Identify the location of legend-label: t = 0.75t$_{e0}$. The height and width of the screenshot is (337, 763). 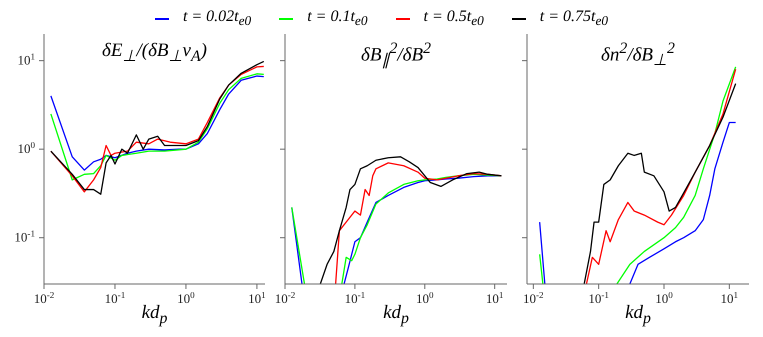
(574, 19).